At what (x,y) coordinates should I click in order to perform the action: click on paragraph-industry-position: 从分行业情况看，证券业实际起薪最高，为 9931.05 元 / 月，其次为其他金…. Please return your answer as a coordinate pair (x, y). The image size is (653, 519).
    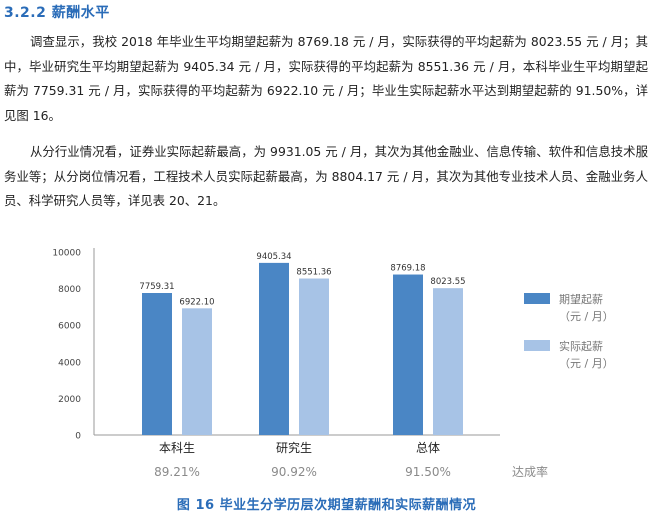
    Looking at the image, I should click on (326, 176).